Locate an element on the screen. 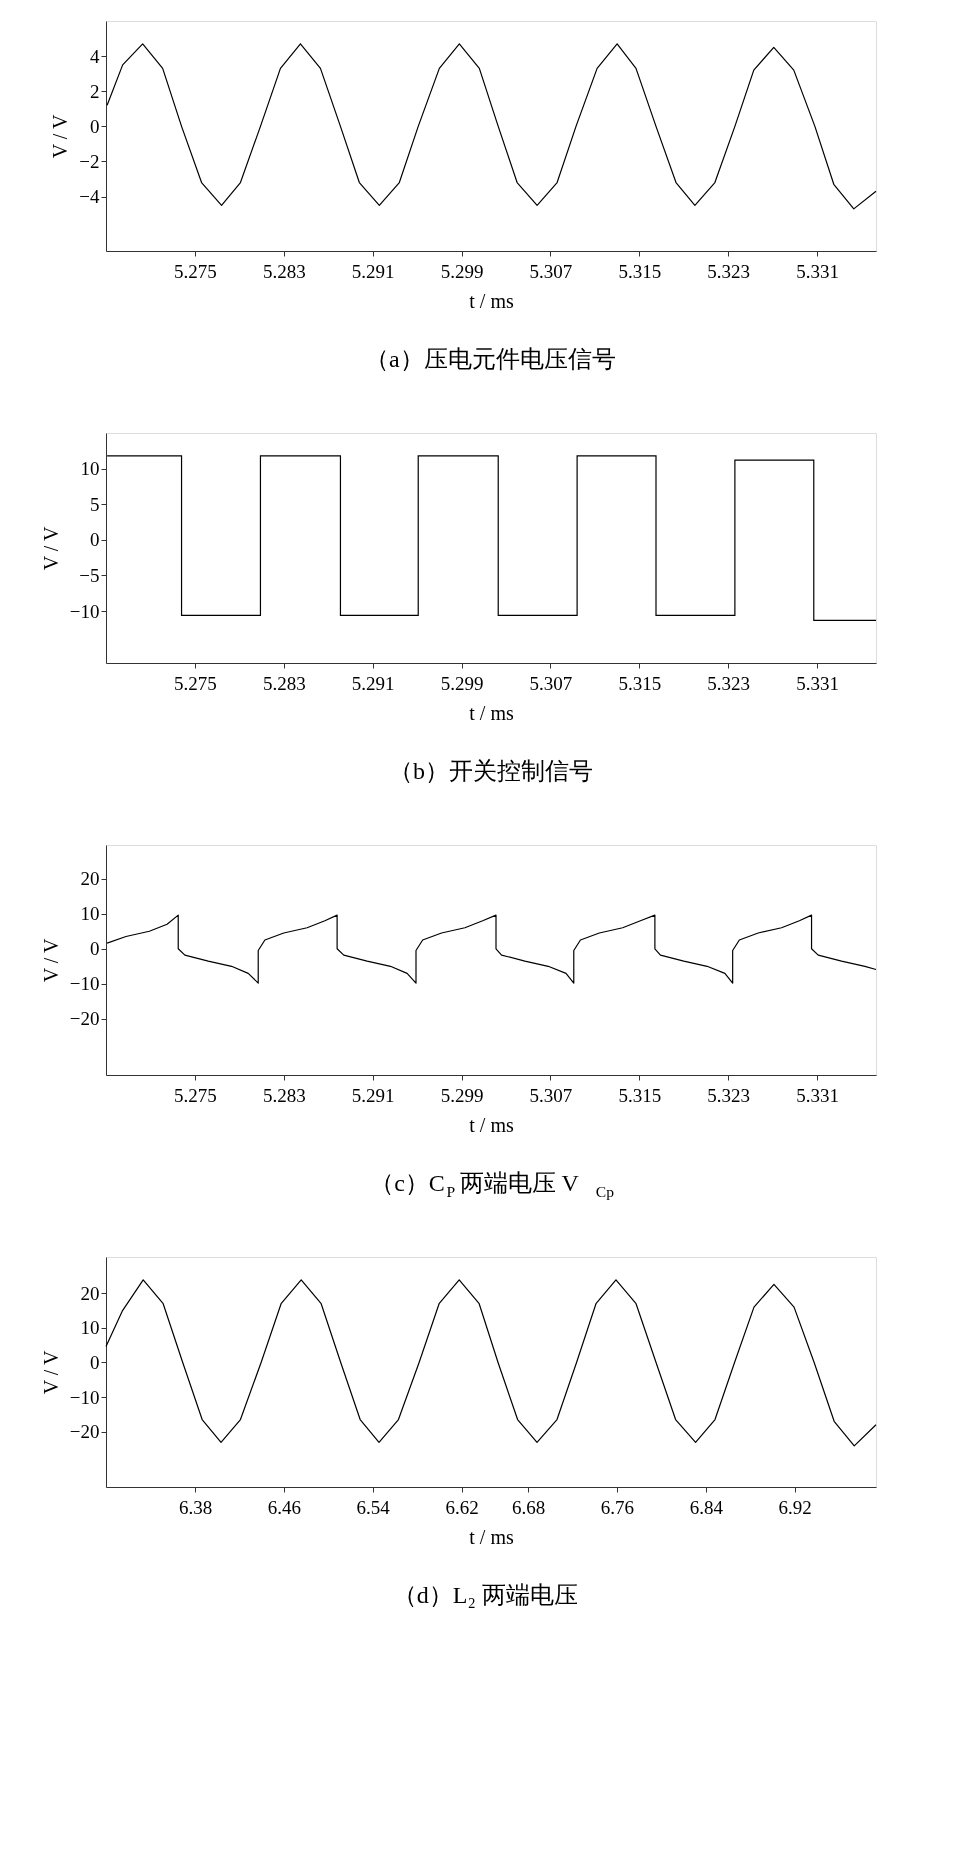 The width and height of the screenshot is (979, 1875). y-tick-label: −4 is located at coordinates (89, 197).